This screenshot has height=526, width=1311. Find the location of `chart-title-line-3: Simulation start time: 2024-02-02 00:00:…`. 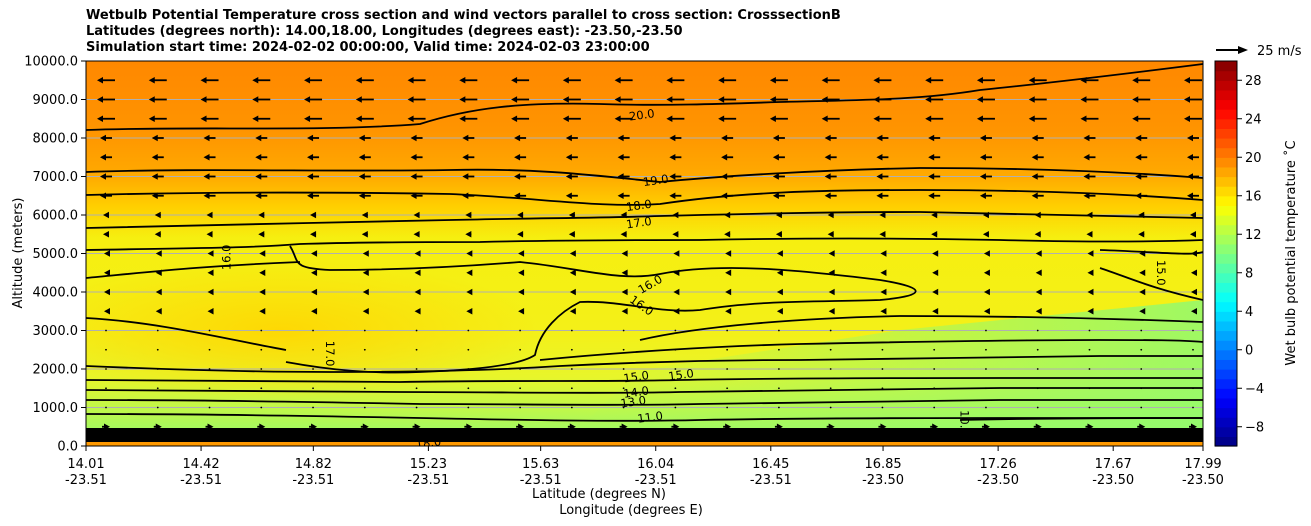

chart-title-line-3: Simulation start time: 2024-02-02 00:00:… is located at coordinates (368, 47).